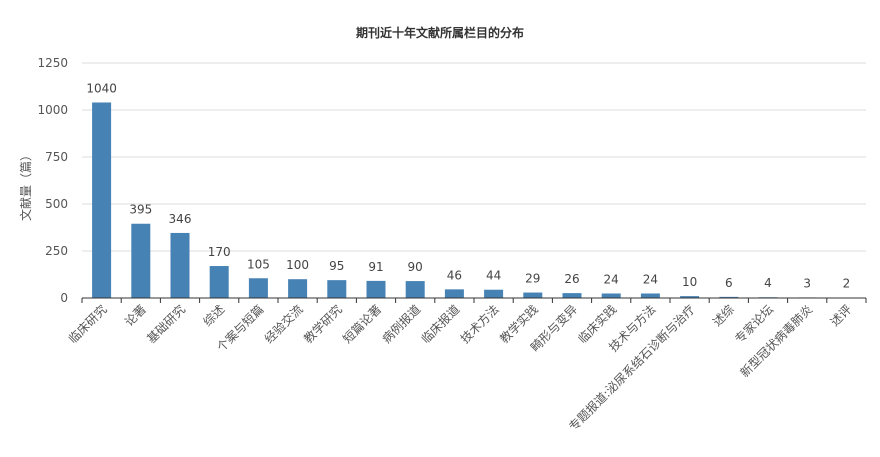 The height and width of the screenshot is (457, 880). Describe the element at coordinates (440, 32) in the screenshot. I see `chart-title: 期刊近十年文献所属栏目的分布` at that location.